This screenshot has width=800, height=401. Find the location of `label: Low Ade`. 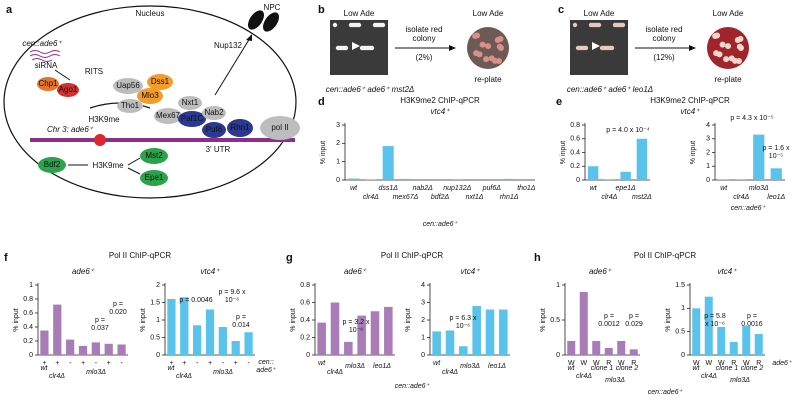

label: Low Ade is located at coordinates (599, 13).